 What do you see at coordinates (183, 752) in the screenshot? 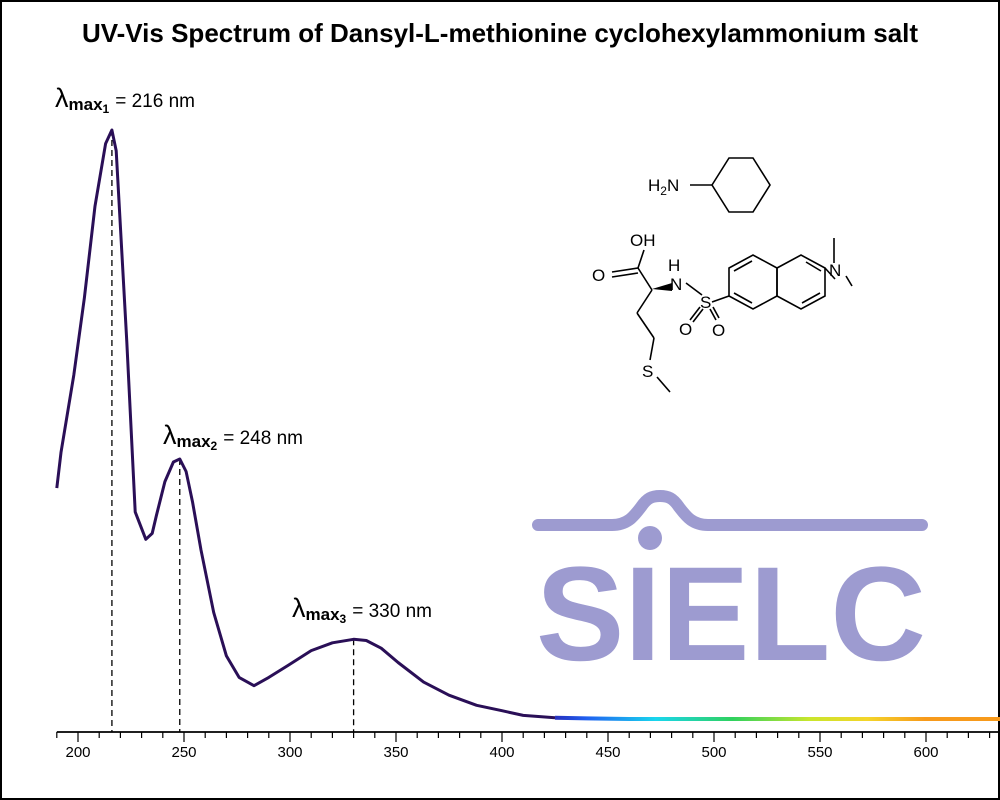
I see `x-tick-label: 250` at bounding box center [183, 752].